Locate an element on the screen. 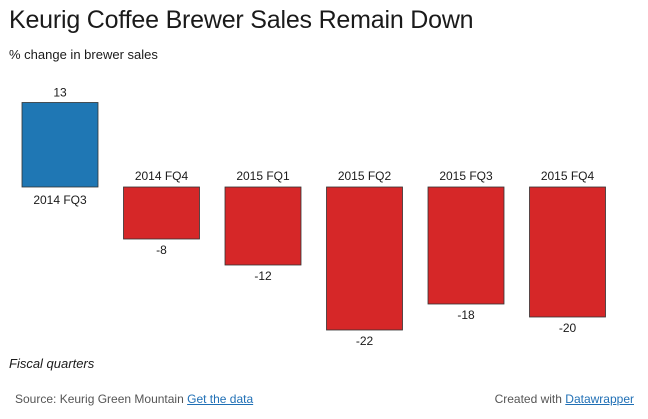 This screenshot has height=419, width=648. category-label: 2014 FQ3 is located at coordinates (60, 200).